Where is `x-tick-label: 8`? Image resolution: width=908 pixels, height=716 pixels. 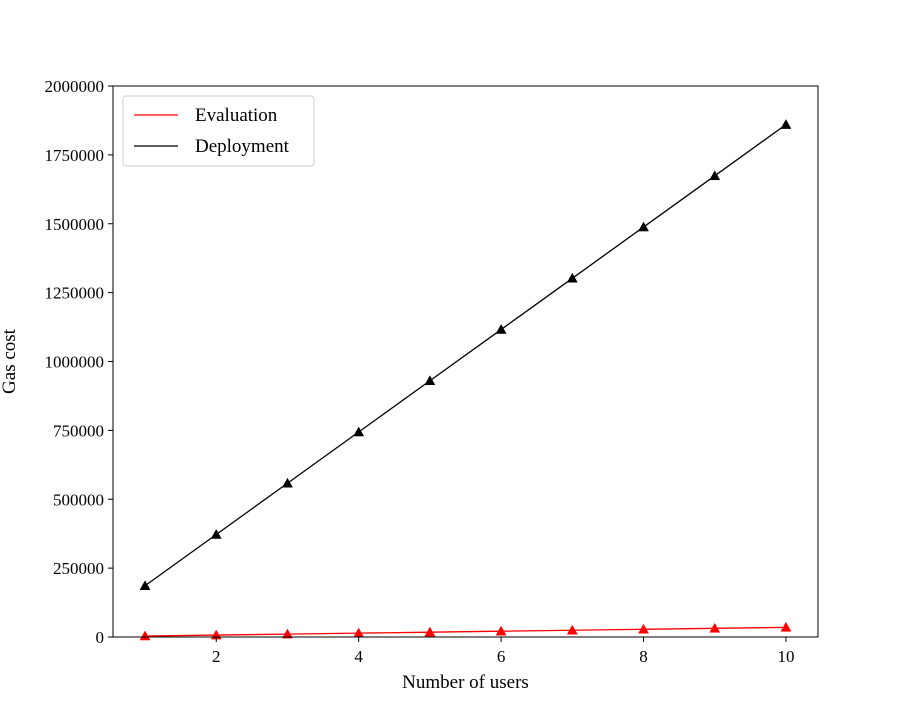 x-tick-label: 8 is located at coordinates (643, 656).